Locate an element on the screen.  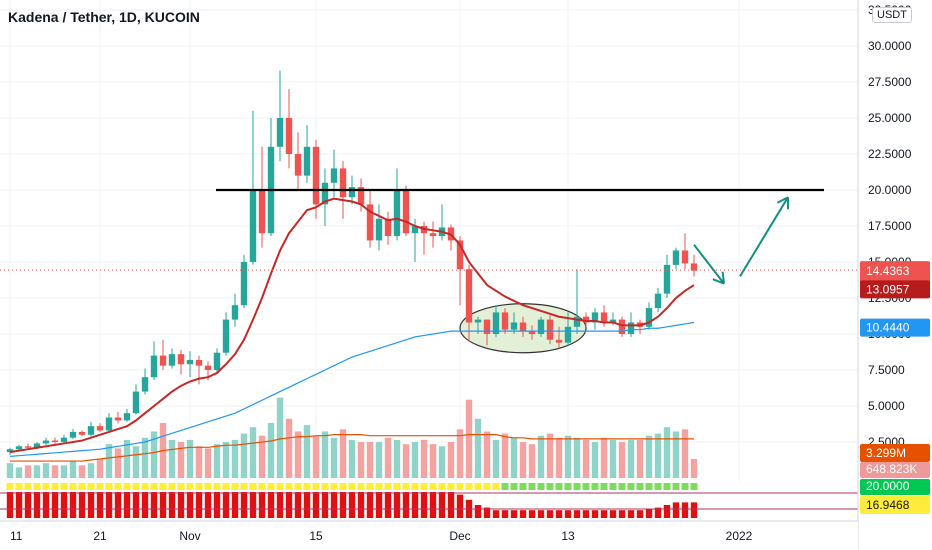
price-tick-label: 7.5000 is located at coordinates (886, 370).